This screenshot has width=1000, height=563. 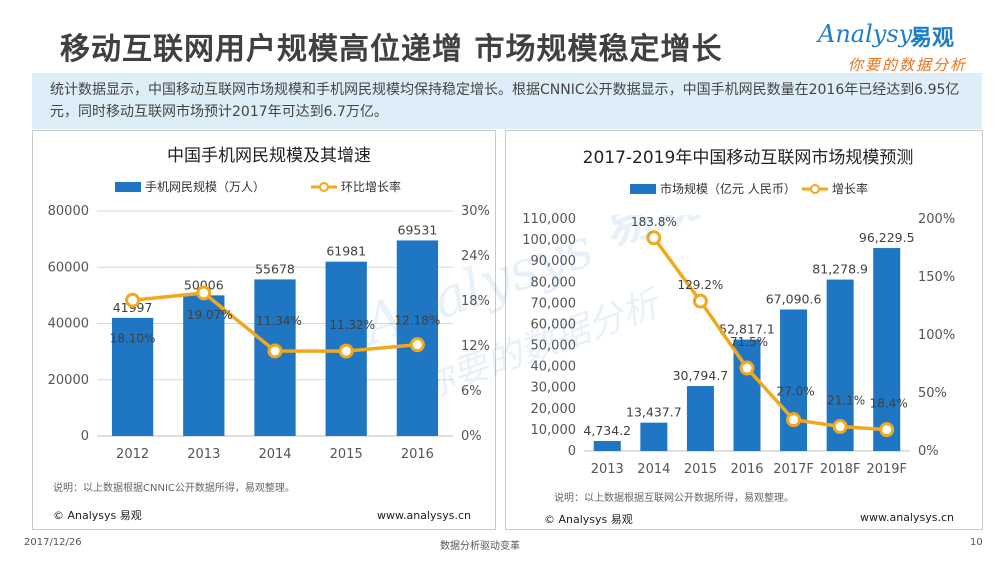 What do you see at coordinates (475, 256) in the screenshot?
I see `y2-tick-label: 24%` at bounding box center [475, 256].